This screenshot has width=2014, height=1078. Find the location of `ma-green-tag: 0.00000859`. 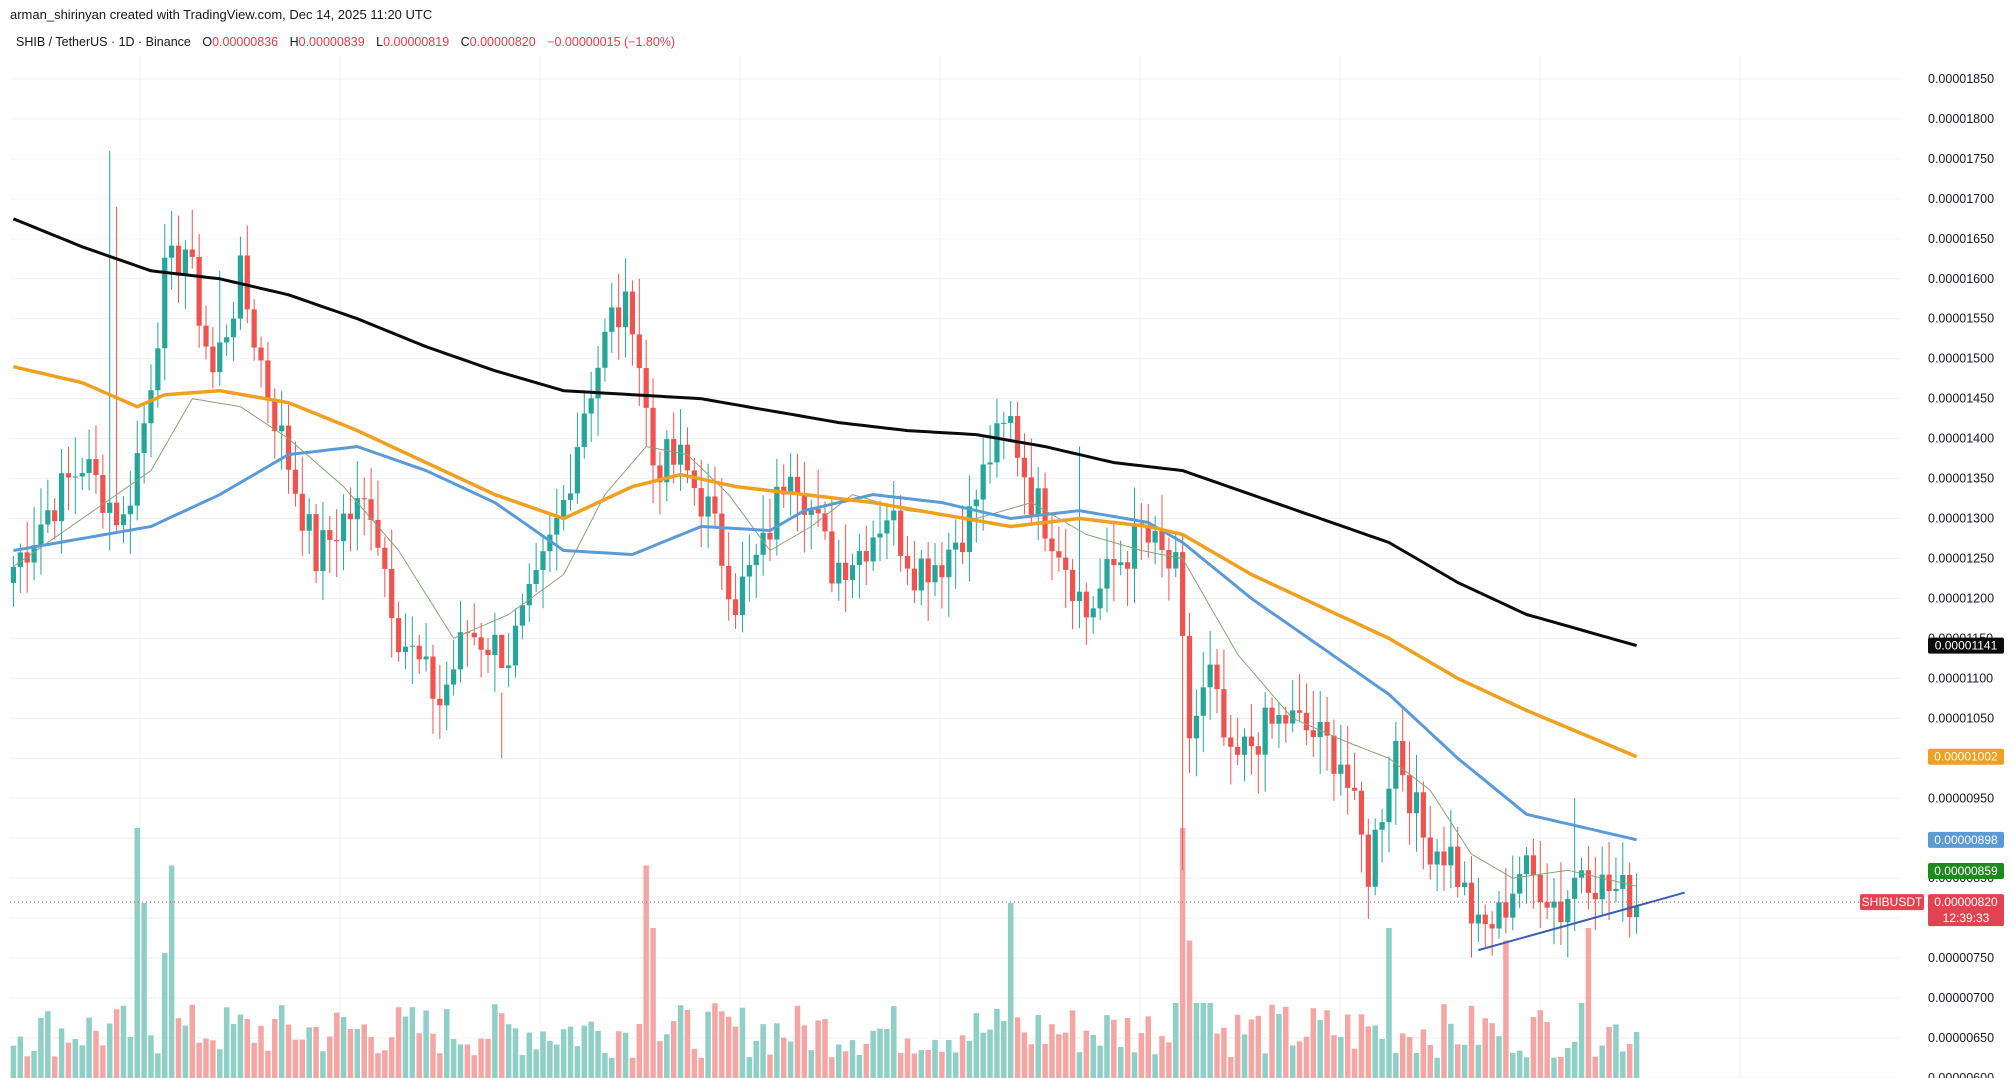

ma-green-tag: 0.00000859 is located at coordinates (1966, 871).